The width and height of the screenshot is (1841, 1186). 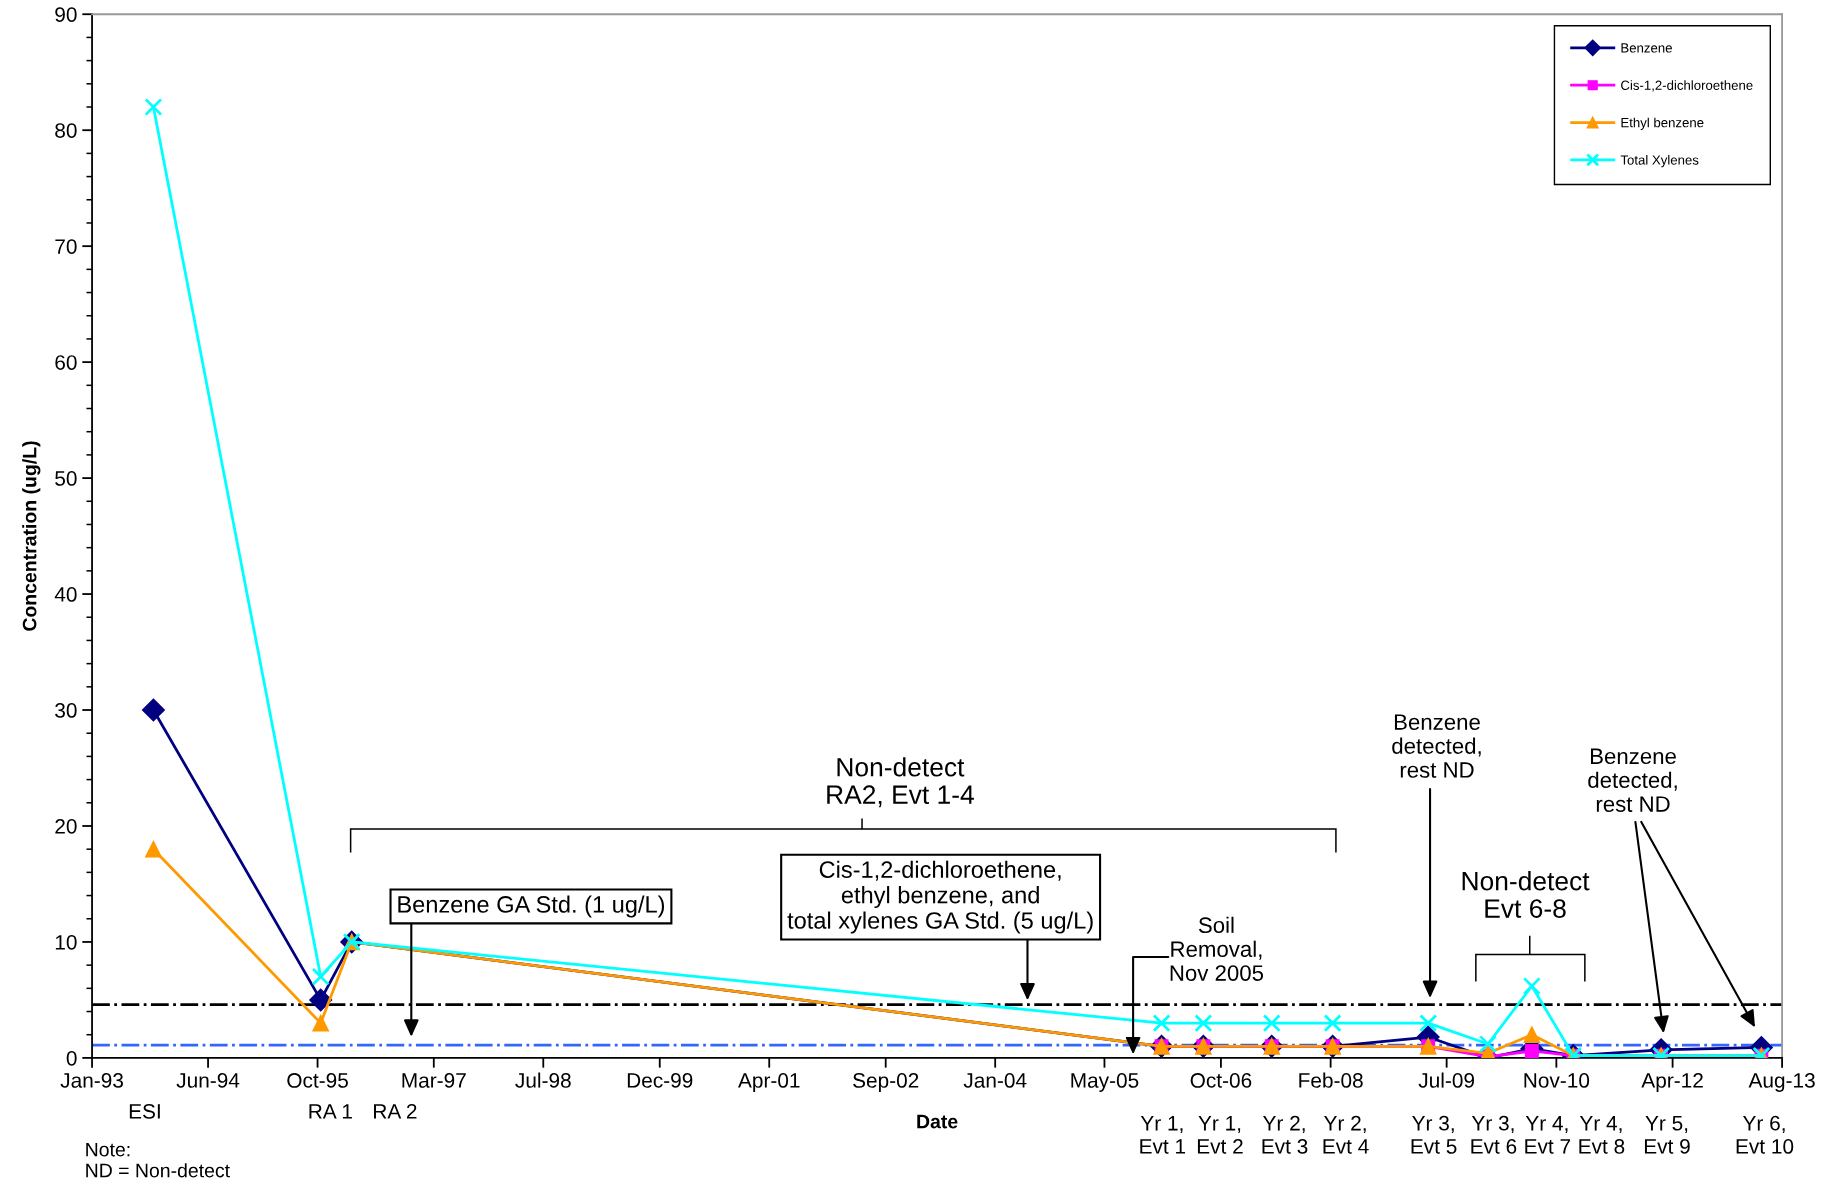 What do you see at coordinates (1667, 1135) in the screenshot?
I see `text: Yr 5, Evt 9` at bounding box center [1667, 1135].